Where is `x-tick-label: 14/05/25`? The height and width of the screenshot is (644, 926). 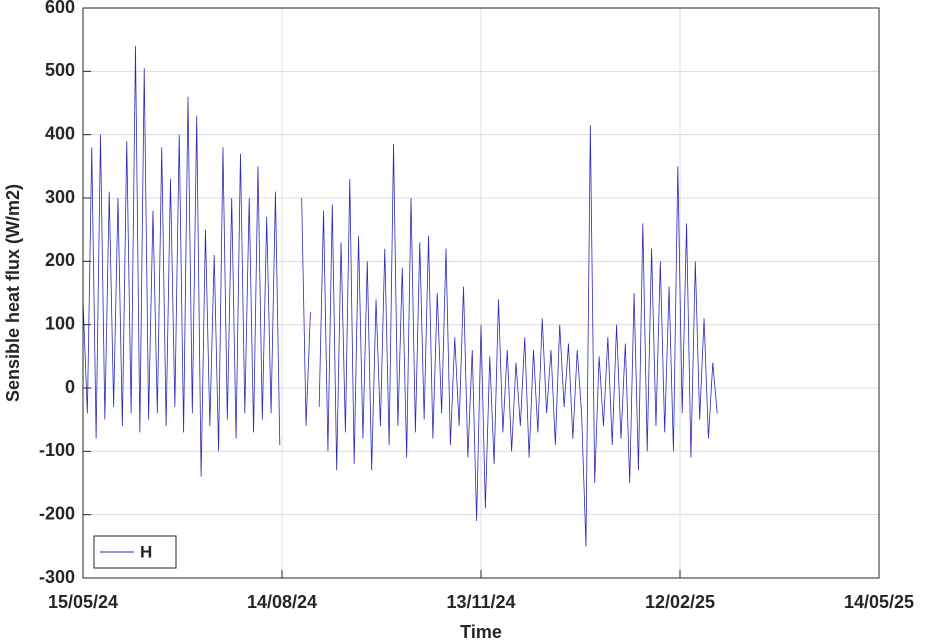 x-tick-label: 14/05/25 is located at coordinates (879, 602).